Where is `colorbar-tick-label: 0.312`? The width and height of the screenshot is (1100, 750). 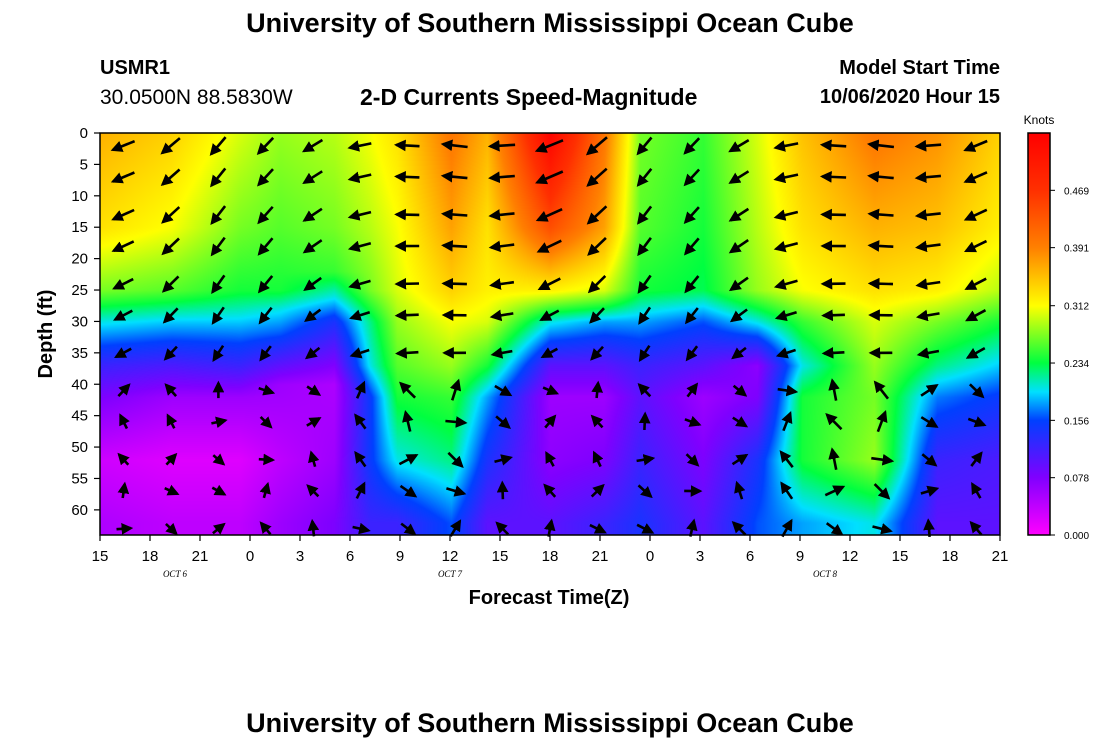
colorbar-tick-label: 0.312 is located at coordinates (1076, 307).